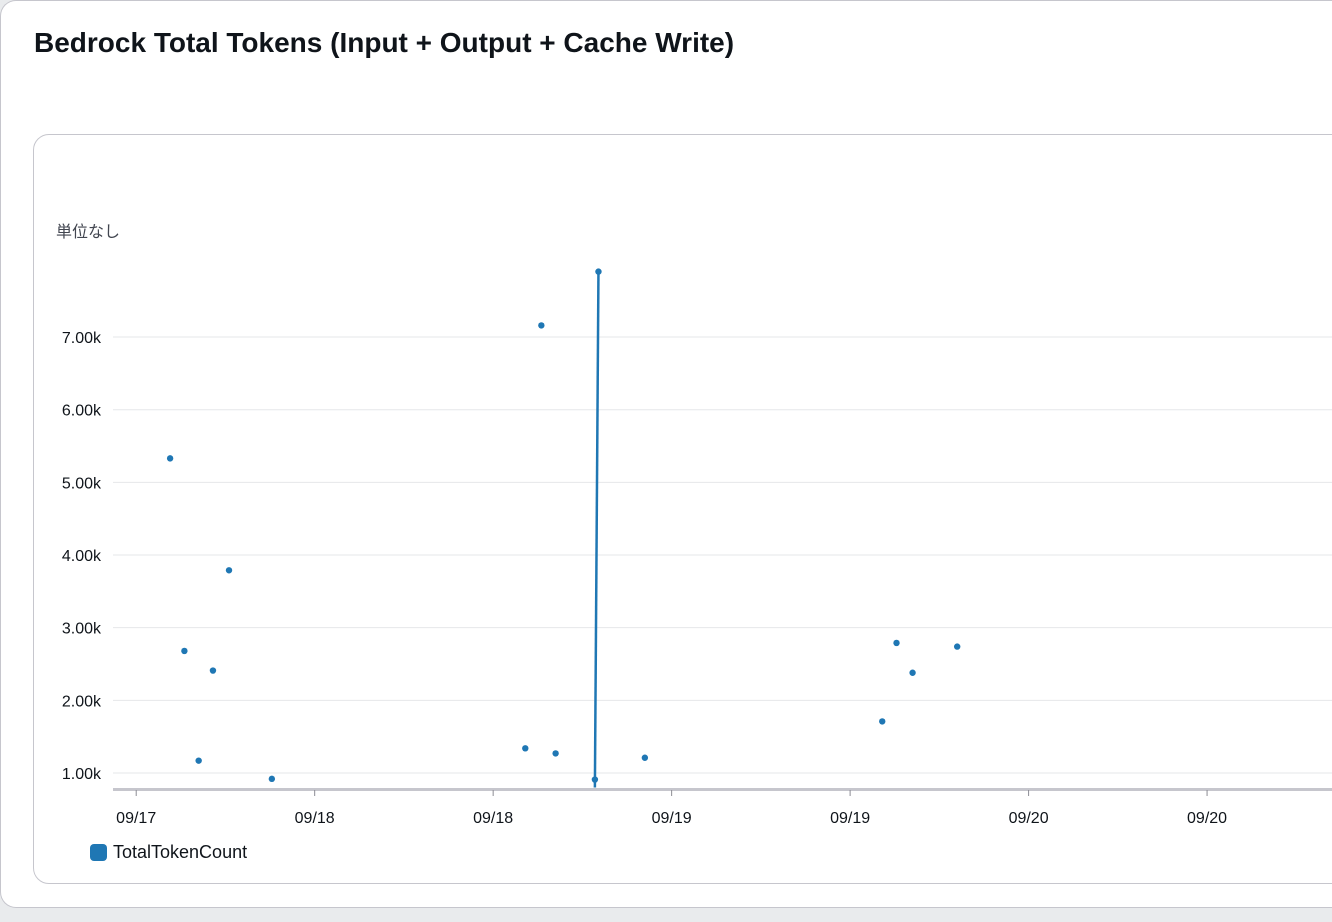 Image resolution: width=1332 pixels, height=922 pixels. I want to click on y-axis-ticks: 1.00k 2.00k 3.00k 4.00k 5.00k 6.00k 7.00k, so click(82, 556).